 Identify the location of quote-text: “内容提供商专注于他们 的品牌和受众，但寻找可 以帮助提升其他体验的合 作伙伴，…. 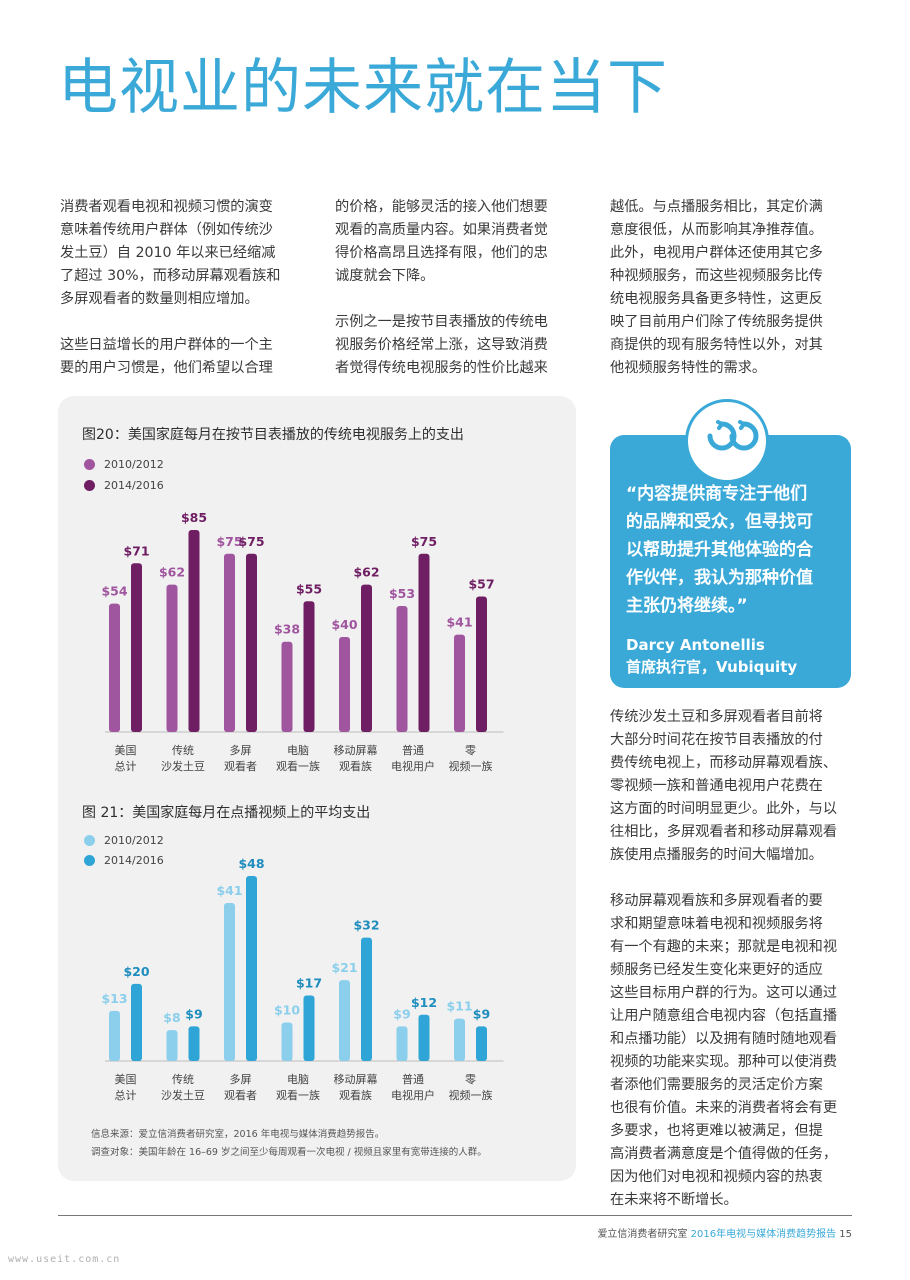
(719, 550).